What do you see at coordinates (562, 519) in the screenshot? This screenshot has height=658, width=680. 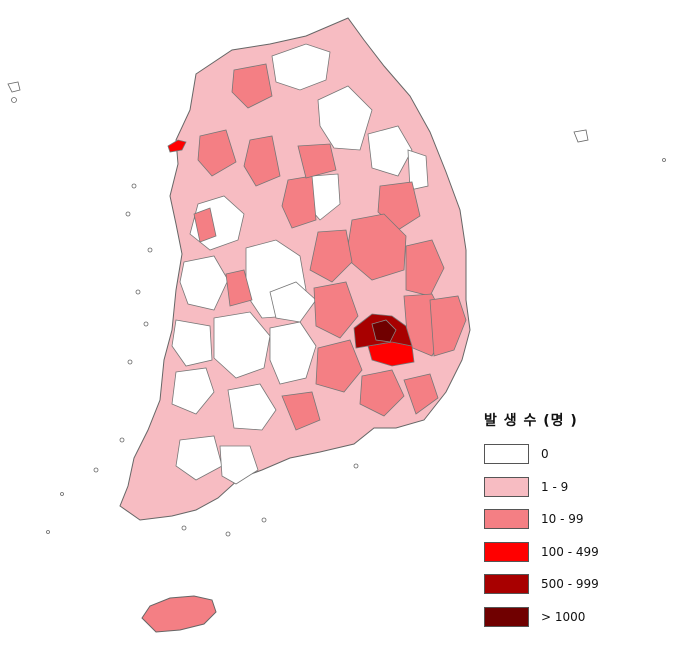 I see `legend-label: 10 - 99` at bounding box center [562, 519].